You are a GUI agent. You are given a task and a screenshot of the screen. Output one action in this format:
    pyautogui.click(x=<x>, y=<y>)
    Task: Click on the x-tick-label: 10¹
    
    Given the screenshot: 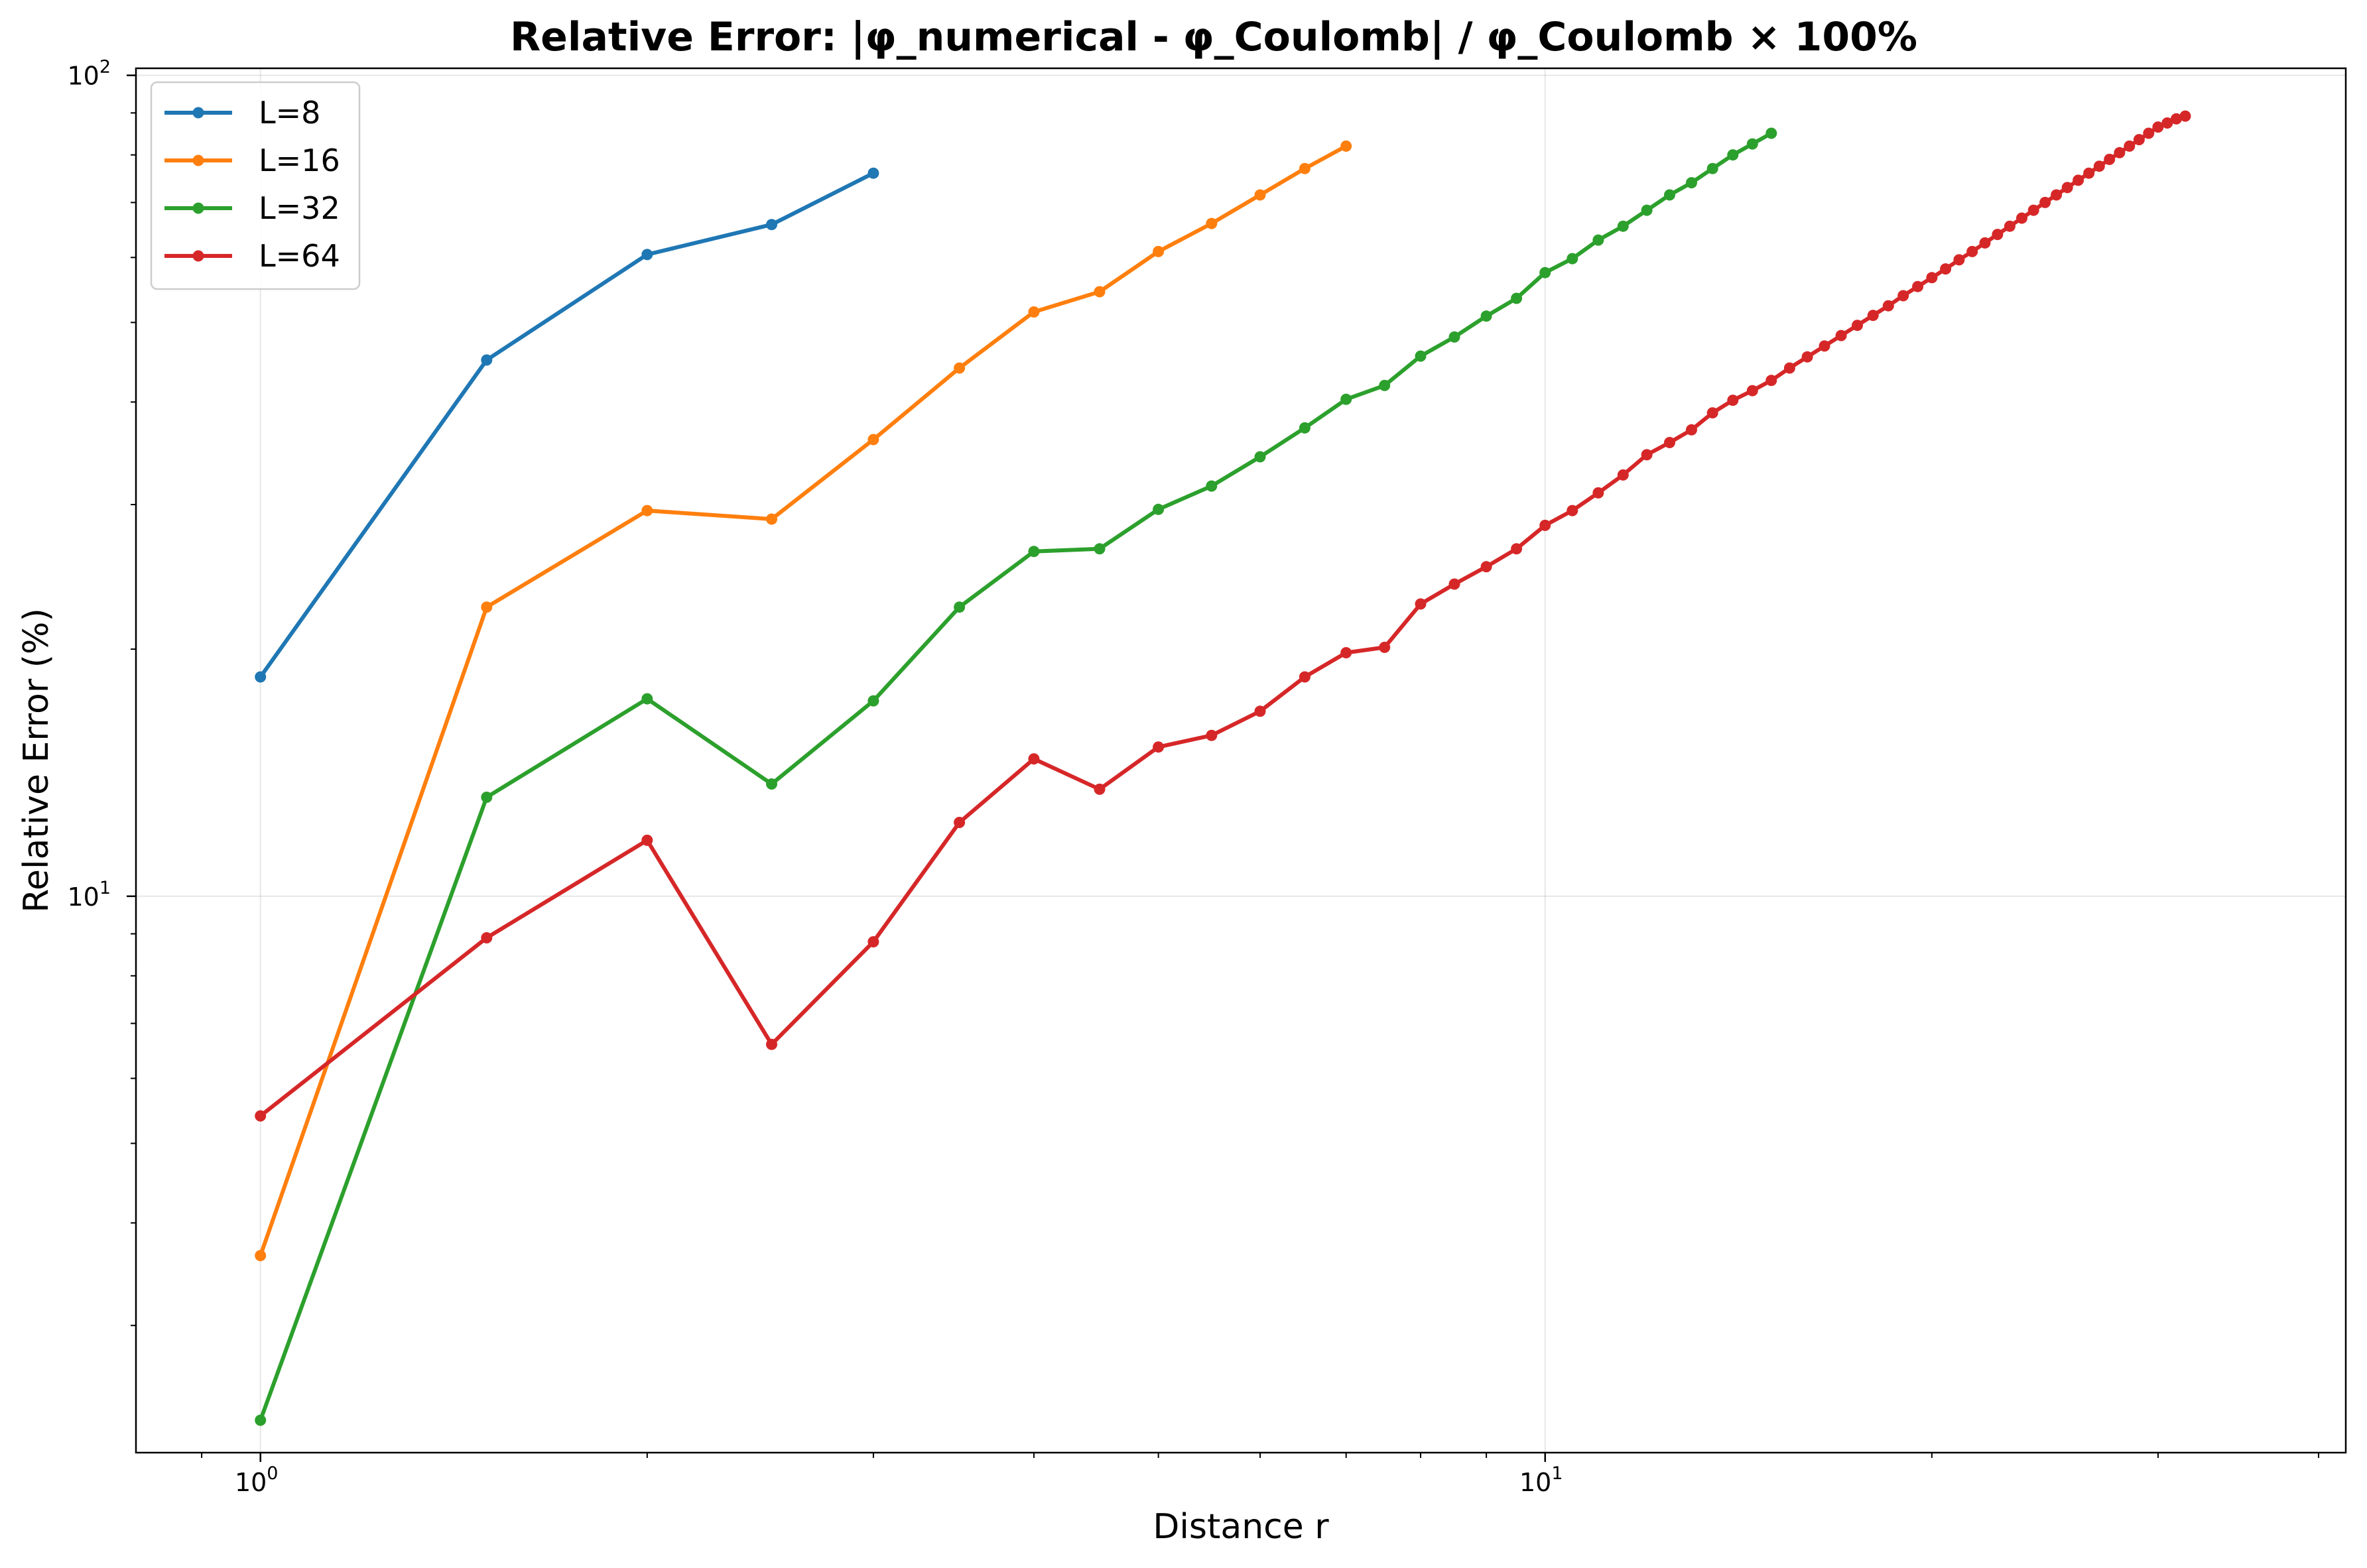 What is the action you would take?
    pyautogui.click(x=1541, y=1480)
    